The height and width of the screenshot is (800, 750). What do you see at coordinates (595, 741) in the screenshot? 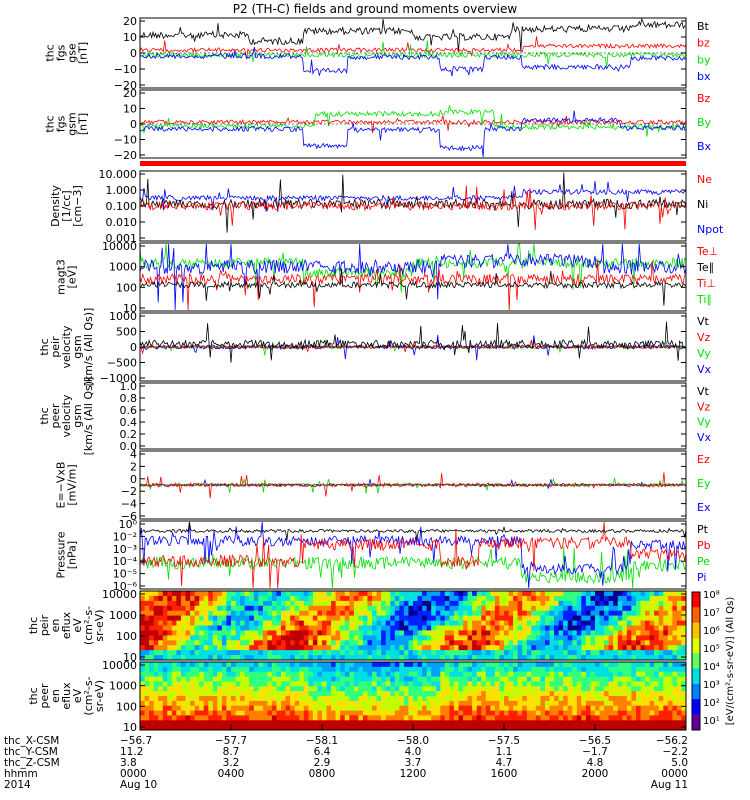
I see `x-tick-label: −56.5` at bounding box center [595, 741].